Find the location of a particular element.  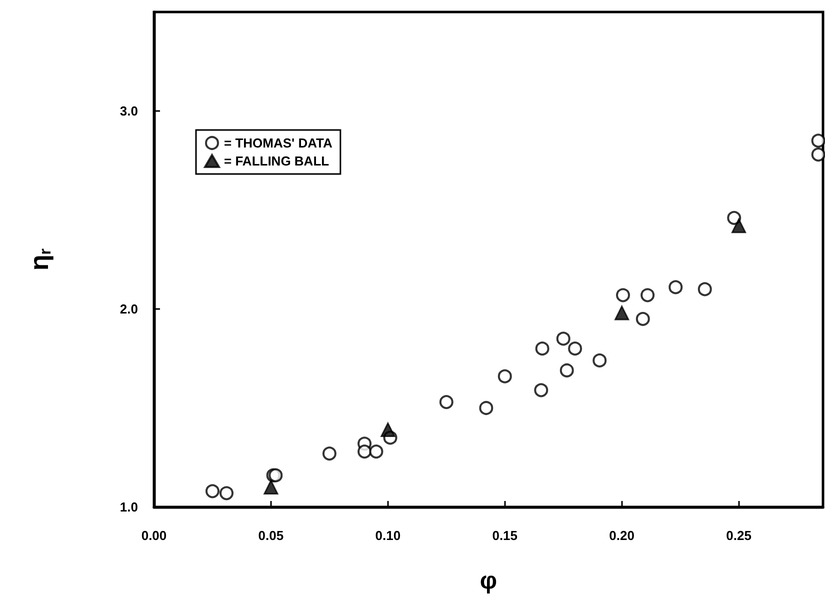

y-tick-label: 3.0 is located at coordinates (129, 111).